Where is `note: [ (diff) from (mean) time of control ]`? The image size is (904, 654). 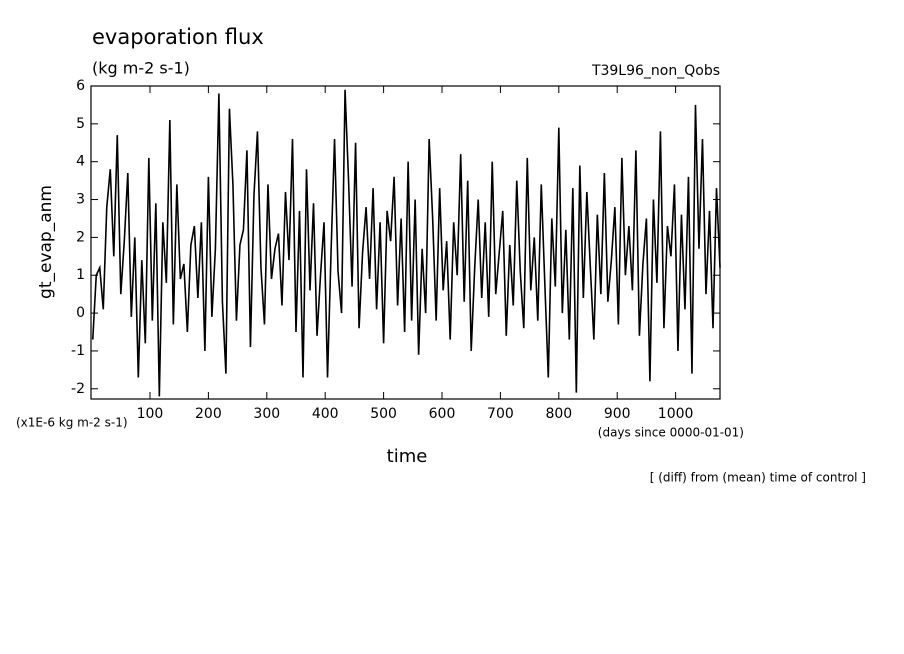
note: [ (diff) from (mean) time of control ] is located at coordinates (758, 478).